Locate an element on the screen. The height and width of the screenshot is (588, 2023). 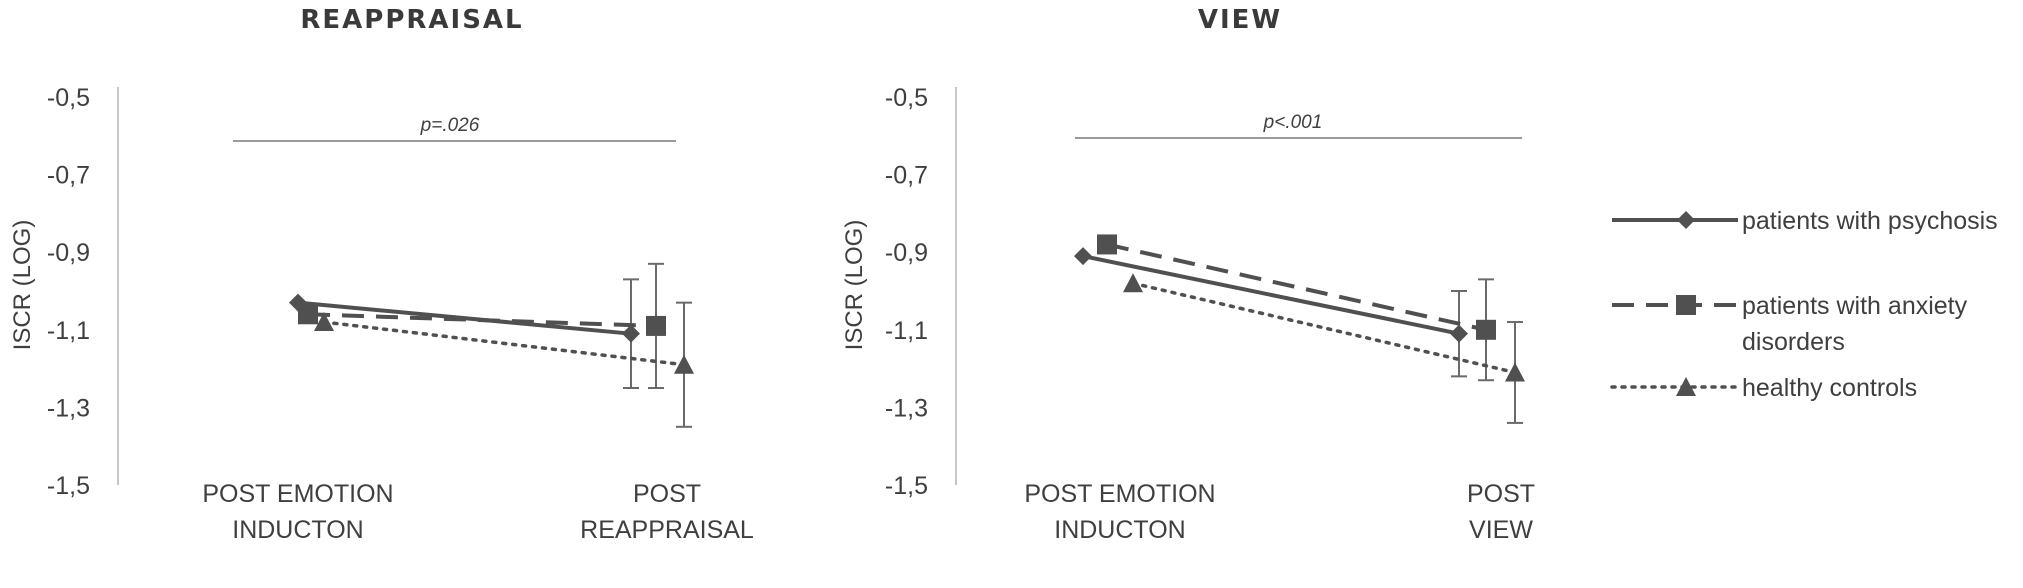
legend-marker-diamond is located at coordinates (1686, 220).